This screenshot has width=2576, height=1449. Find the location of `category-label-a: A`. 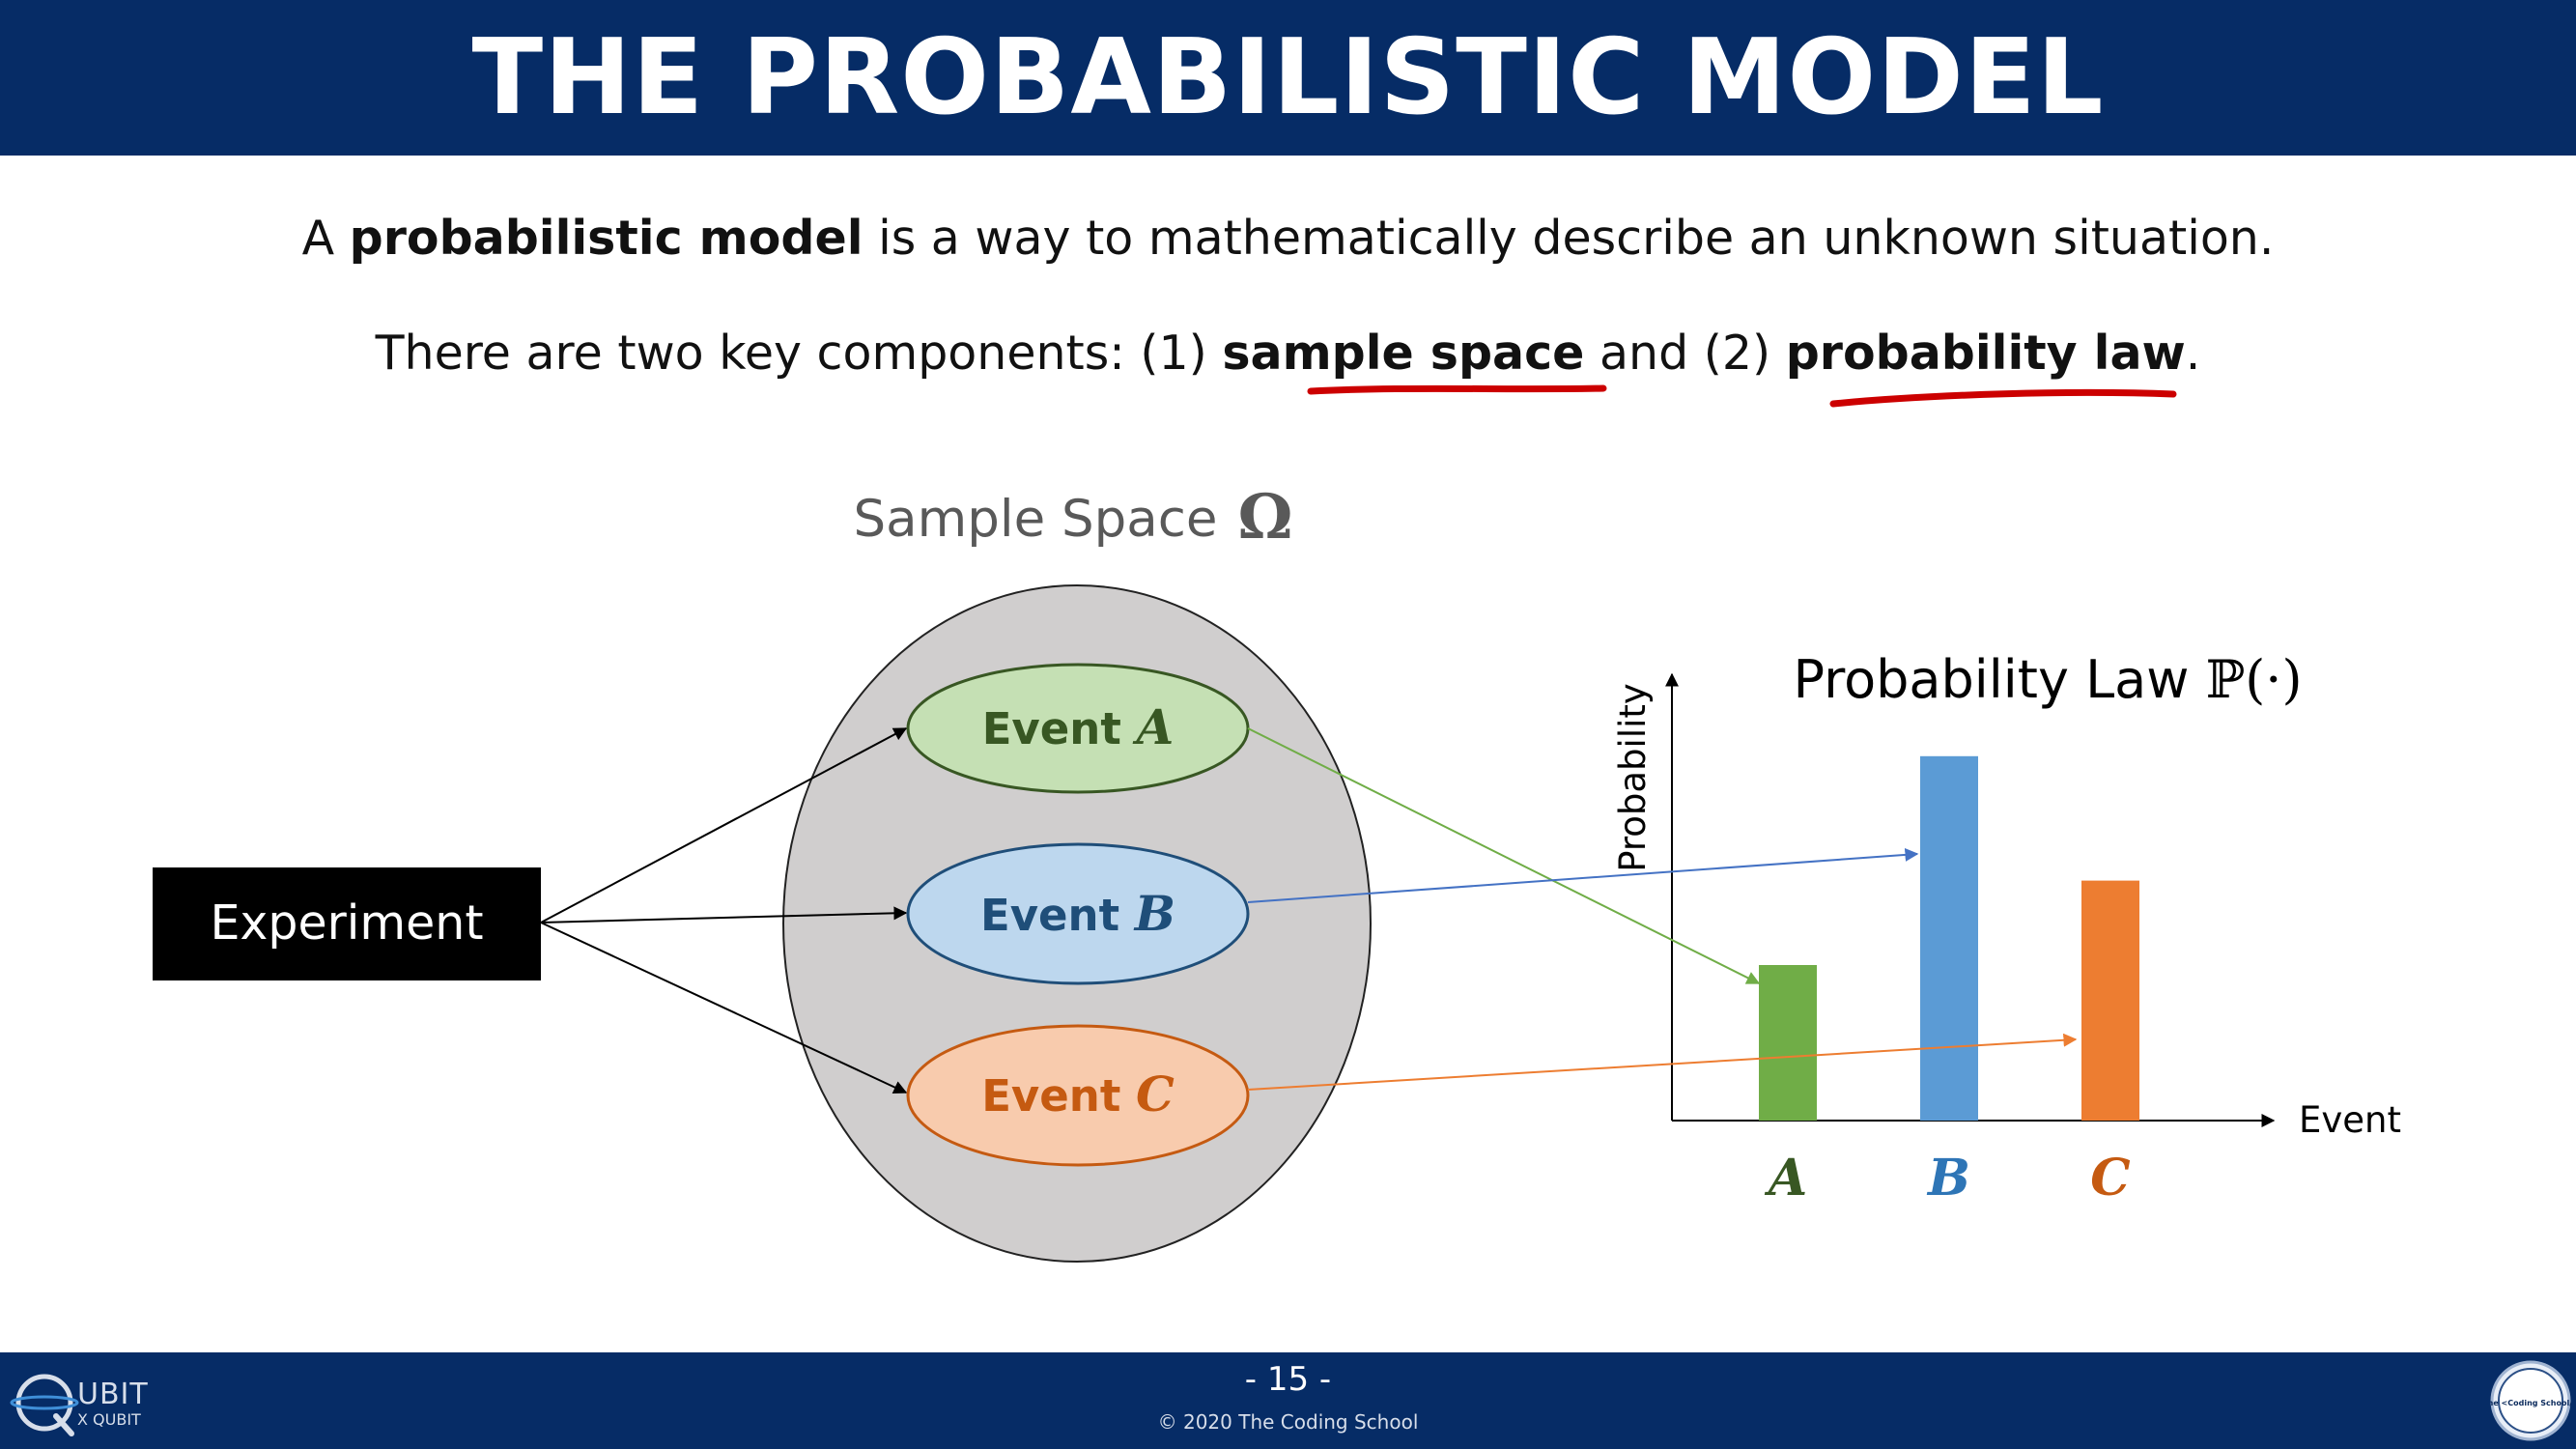

category-label-a: A is located at coordinates (1785, 1178).